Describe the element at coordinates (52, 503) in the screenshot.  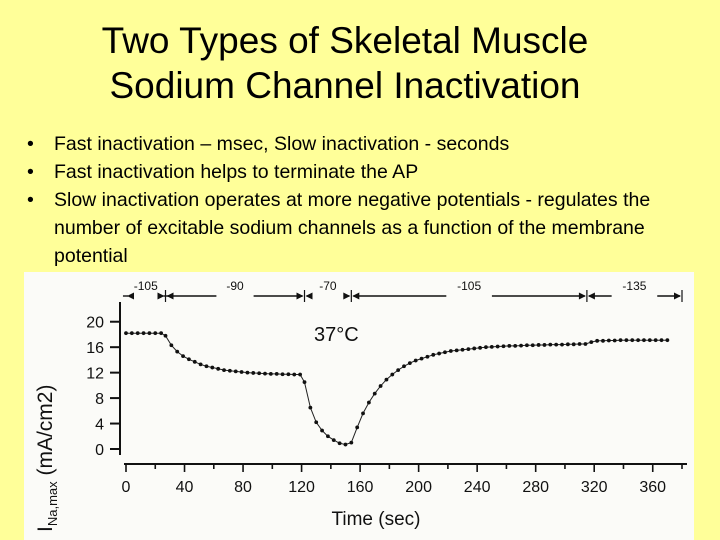
I see `y-label-subscript: Na,max` at that location.